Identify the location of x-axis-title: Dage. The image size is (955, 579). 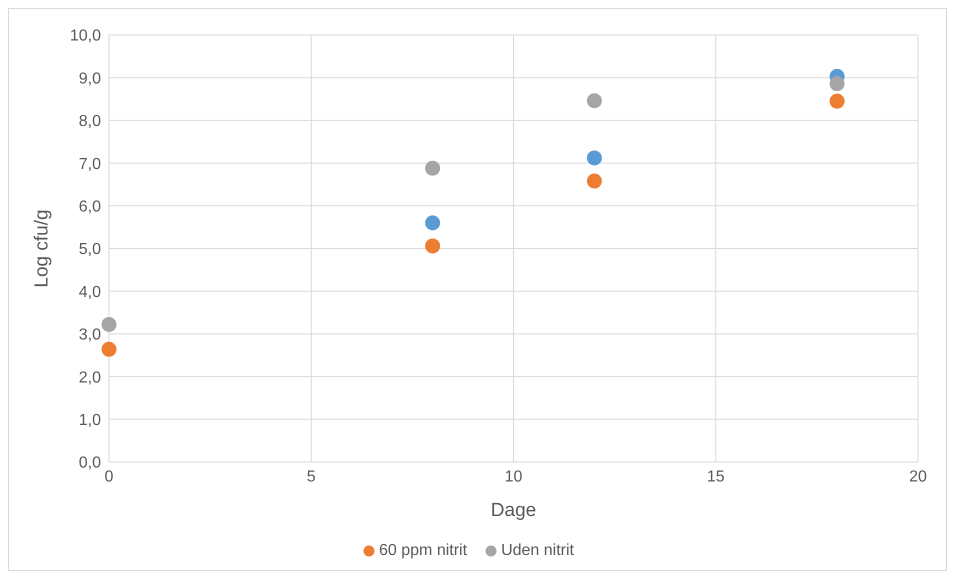
(513, 510).